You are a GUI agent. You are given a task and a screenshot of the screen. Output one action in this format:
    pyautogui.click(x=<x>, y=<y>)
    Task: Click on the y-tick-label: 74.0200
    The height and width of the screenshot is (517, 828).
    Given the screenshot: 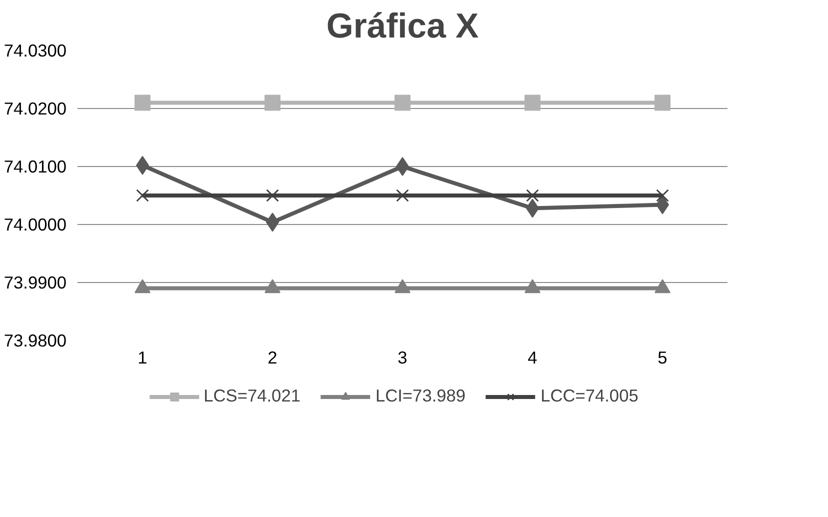 What is the action you would take?
    pyautogui.click(x=35, y=108)
    